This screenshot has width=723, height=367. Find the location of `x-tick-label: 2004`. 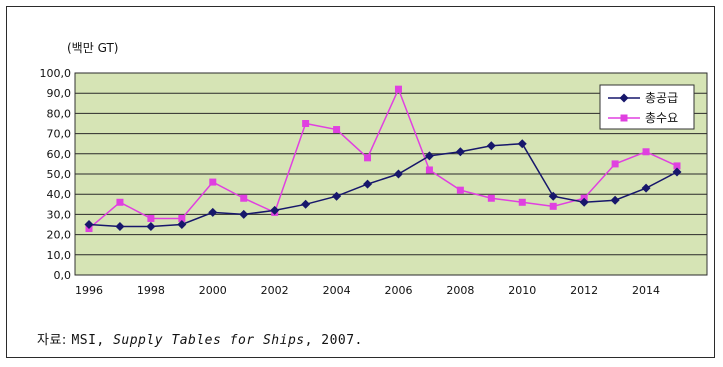

x-tick-label: 2004 is located at coordinates (337, 290).